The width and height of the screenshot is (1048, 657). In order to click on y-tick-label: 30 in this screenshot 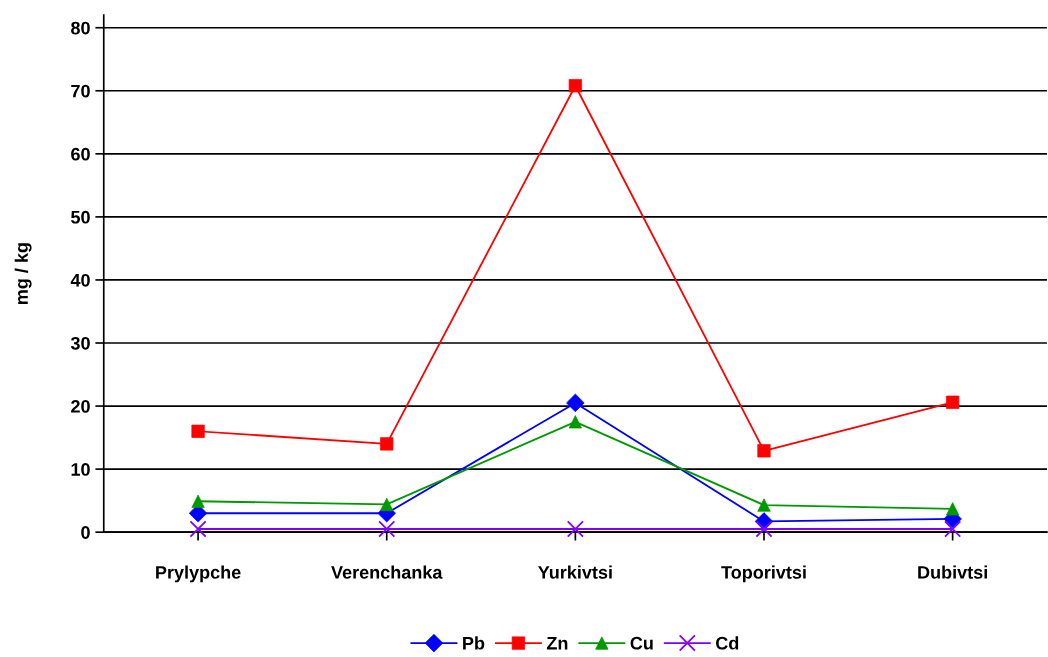, I will do `click(80, 343)`.